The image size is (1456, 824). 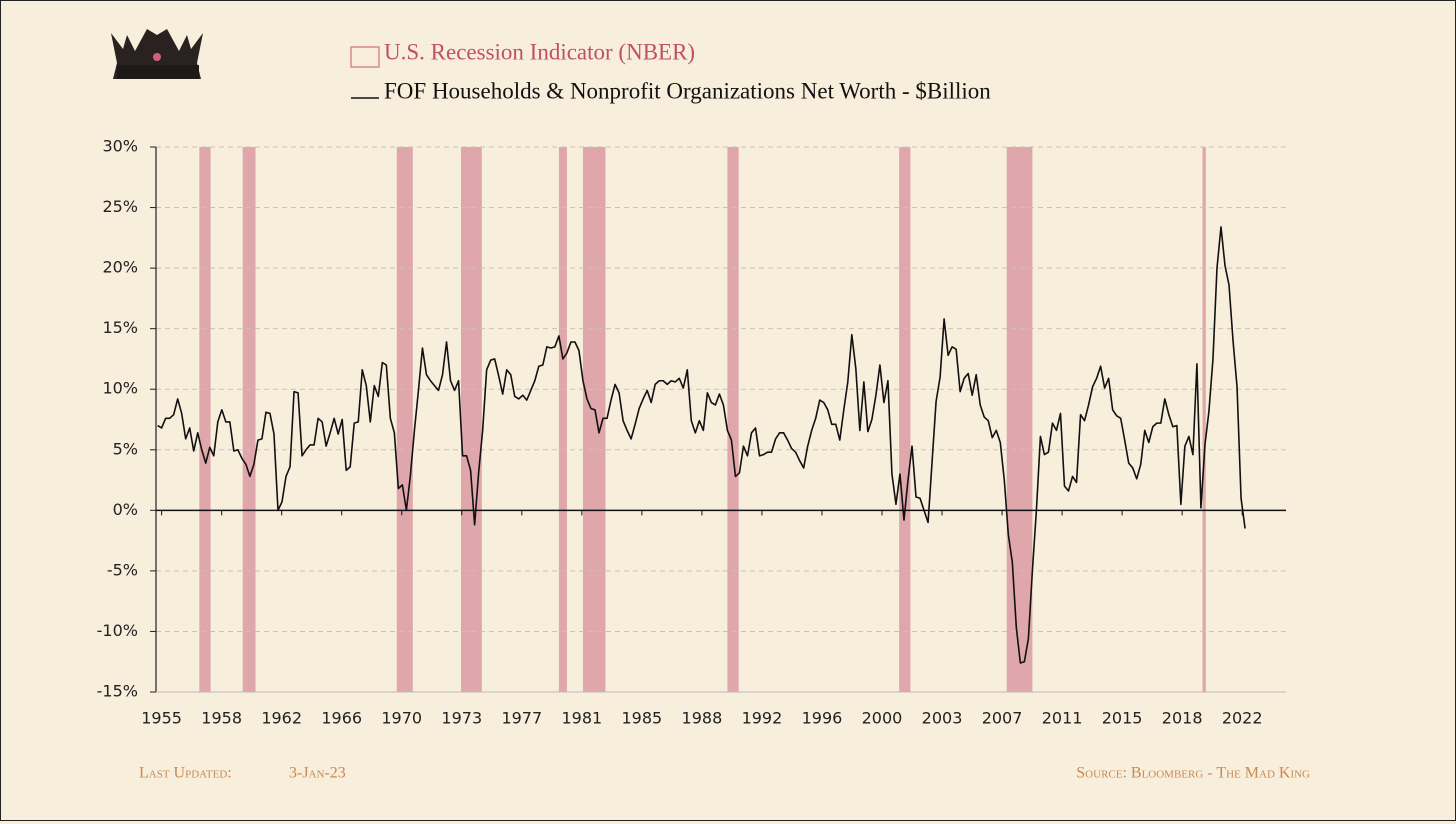 I want to click on y-tick-label: -15%, so click(x=117, y=691).